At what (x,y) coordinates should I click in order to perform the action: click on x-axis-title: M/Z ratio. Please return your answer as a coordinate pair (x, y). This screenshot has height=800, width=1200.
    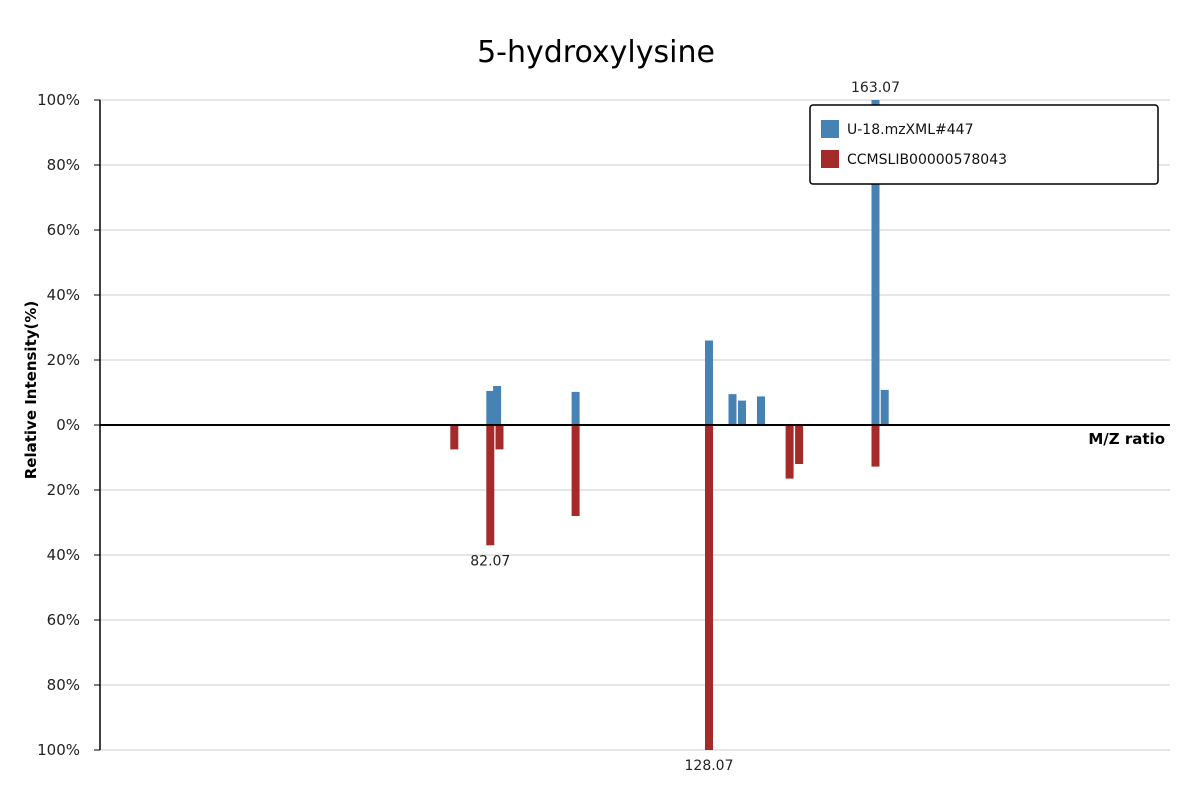
    Looking at the image, I should click on (1126, 439).